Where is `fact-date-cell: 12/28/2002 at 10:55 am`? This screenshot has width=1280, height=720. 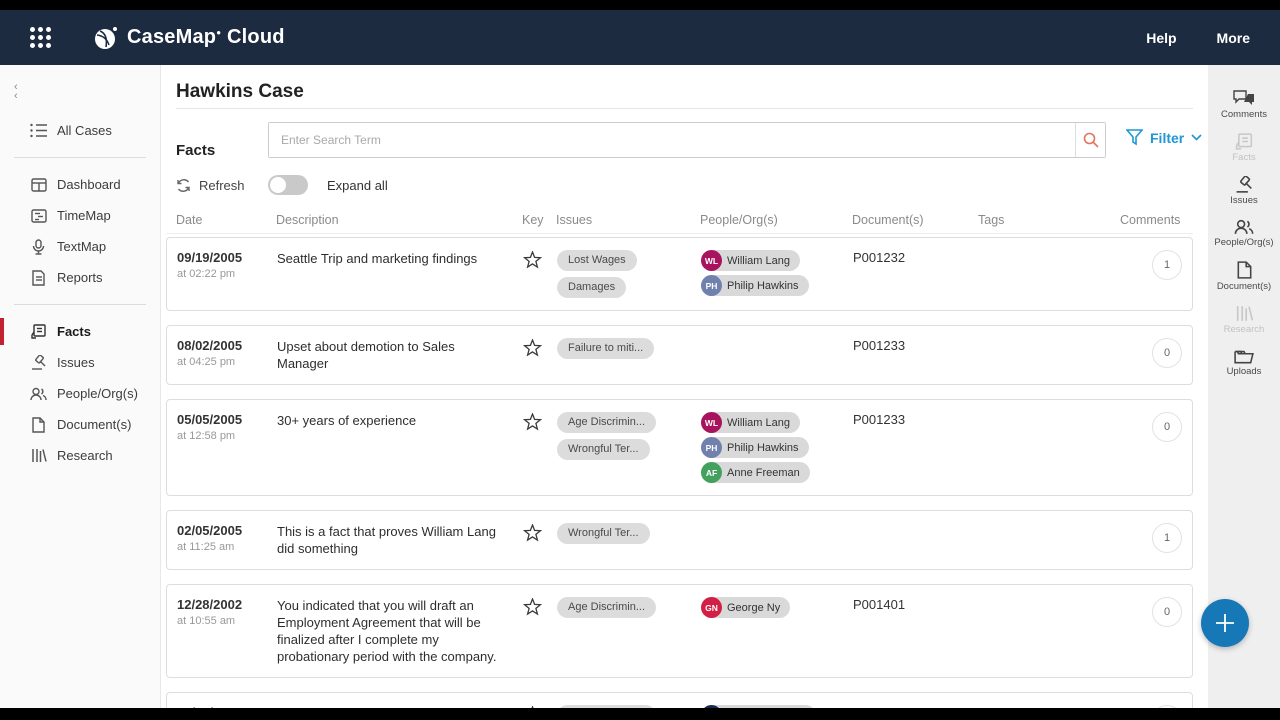 fact-date-cell: 12/28/2002 at 10:55 am is located at coordinates (227, 612).